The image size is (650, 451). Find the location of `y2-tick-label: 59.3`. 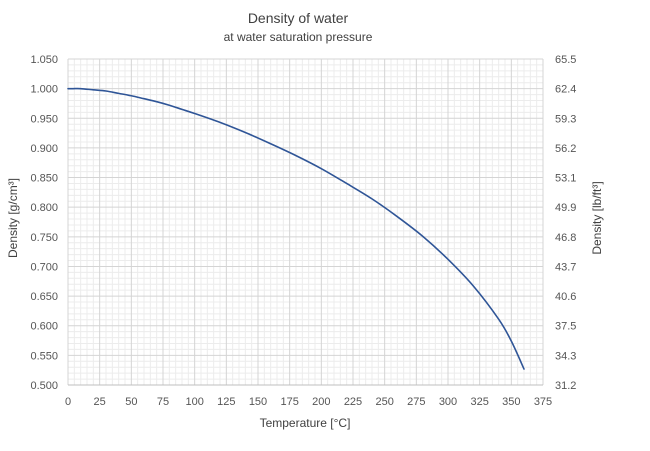

y2-tick-label: 59.3 is located at coordinates (565, 119).